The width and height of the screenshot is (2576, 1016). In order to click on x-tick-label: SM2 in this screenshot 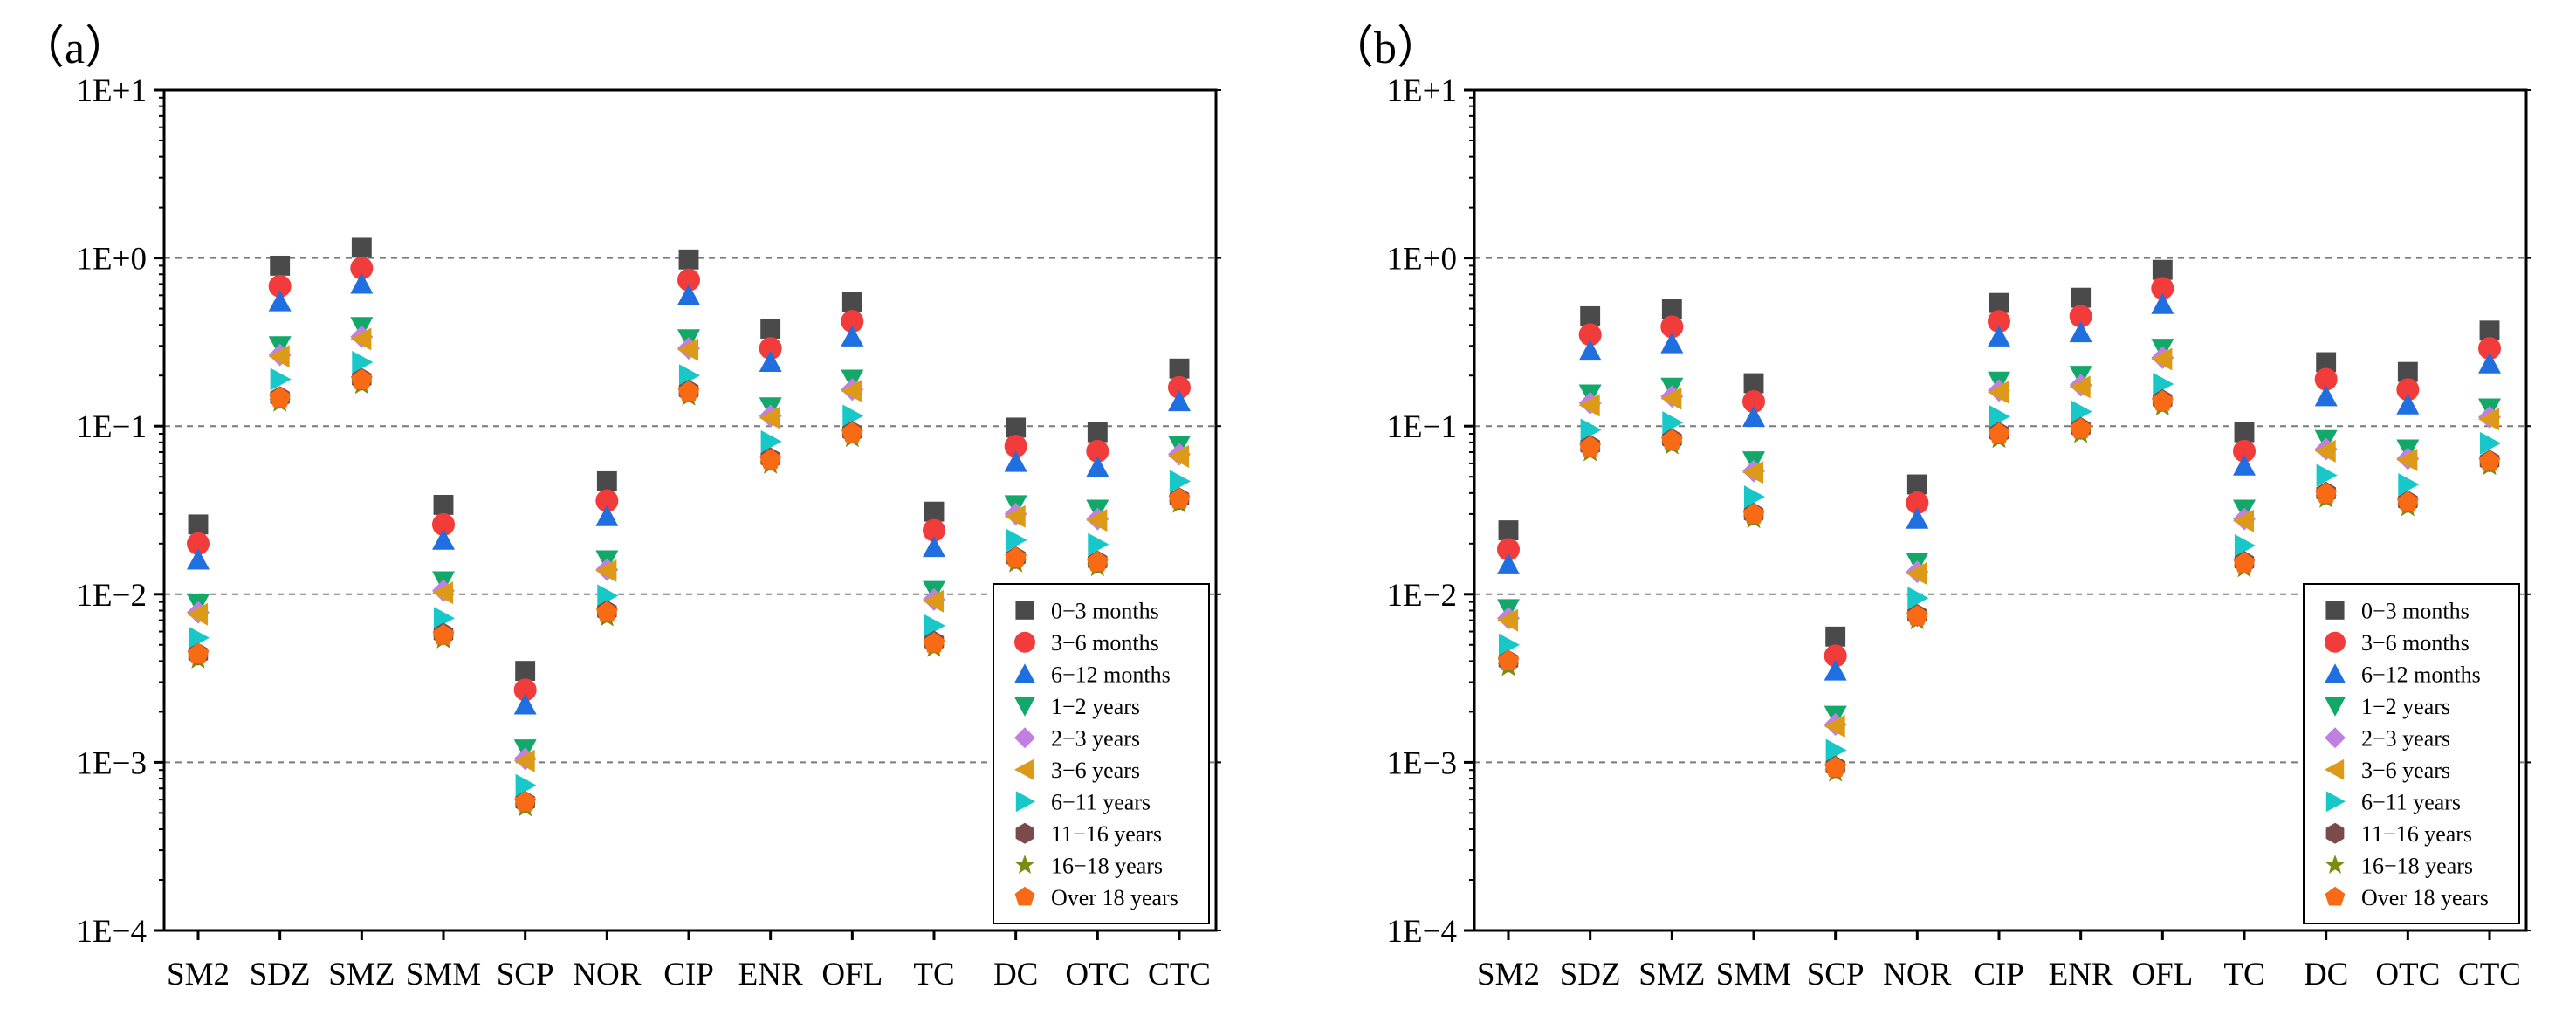, I will do `click(1509, 974)`.